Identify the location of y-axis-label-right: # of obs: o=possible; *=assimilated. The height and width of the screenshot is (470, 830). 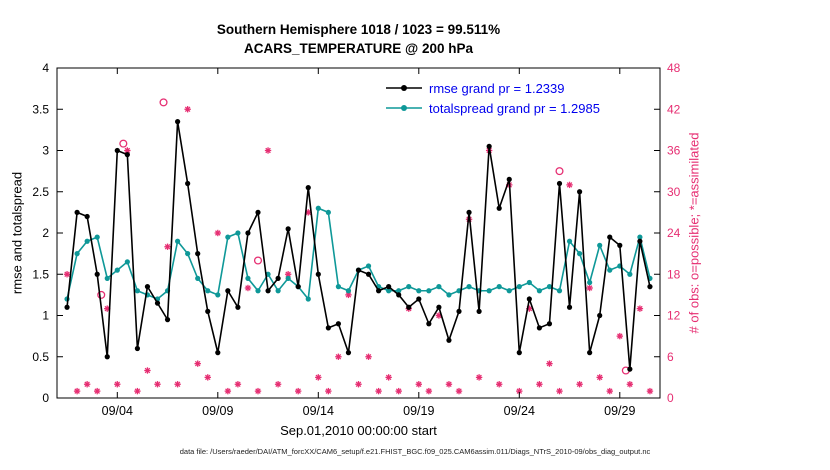
(694, 233).